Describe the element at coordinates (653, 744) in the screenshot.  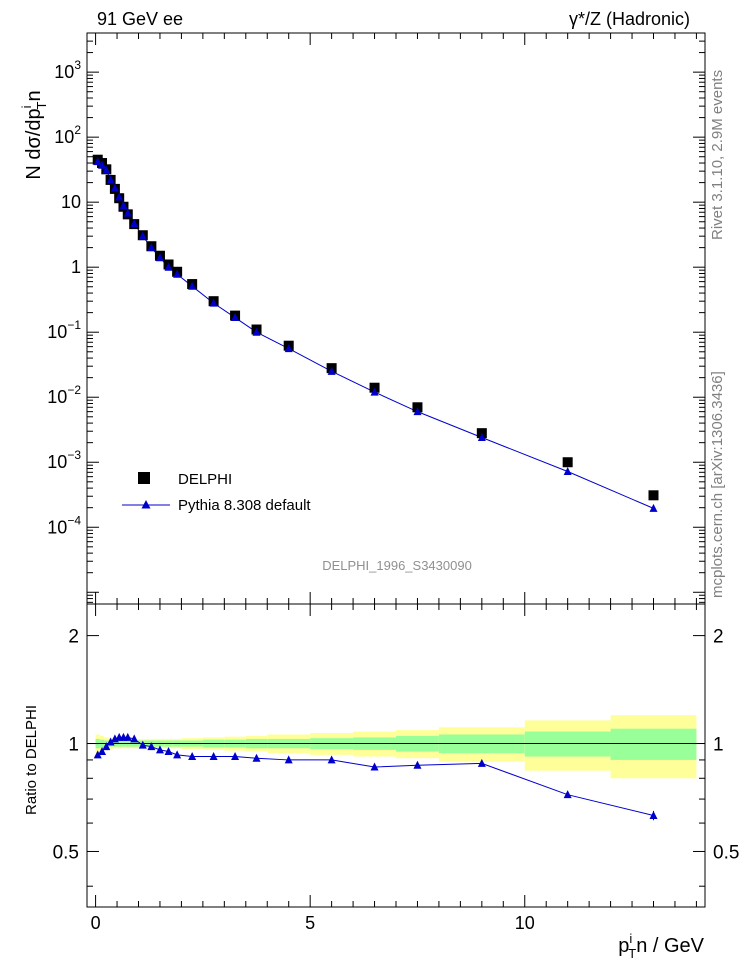
I see `band-inner` at that location.